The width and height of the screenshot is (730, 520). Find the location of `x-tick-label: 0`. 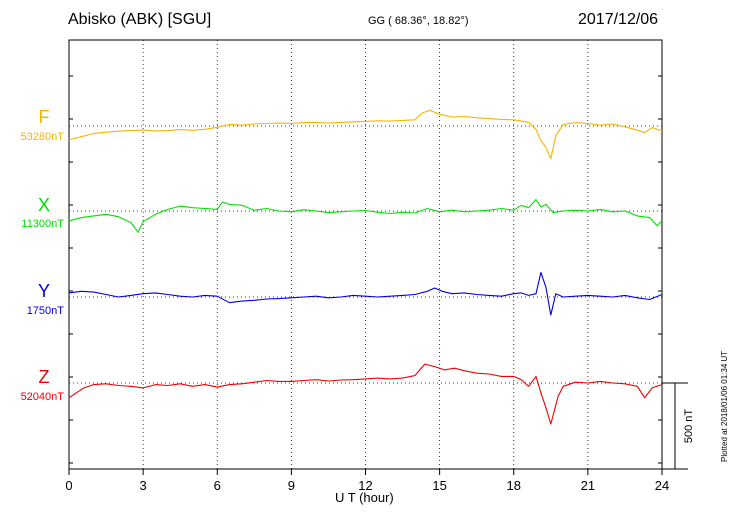

x-tick-label: 0 is located at coordinates (68, 485).